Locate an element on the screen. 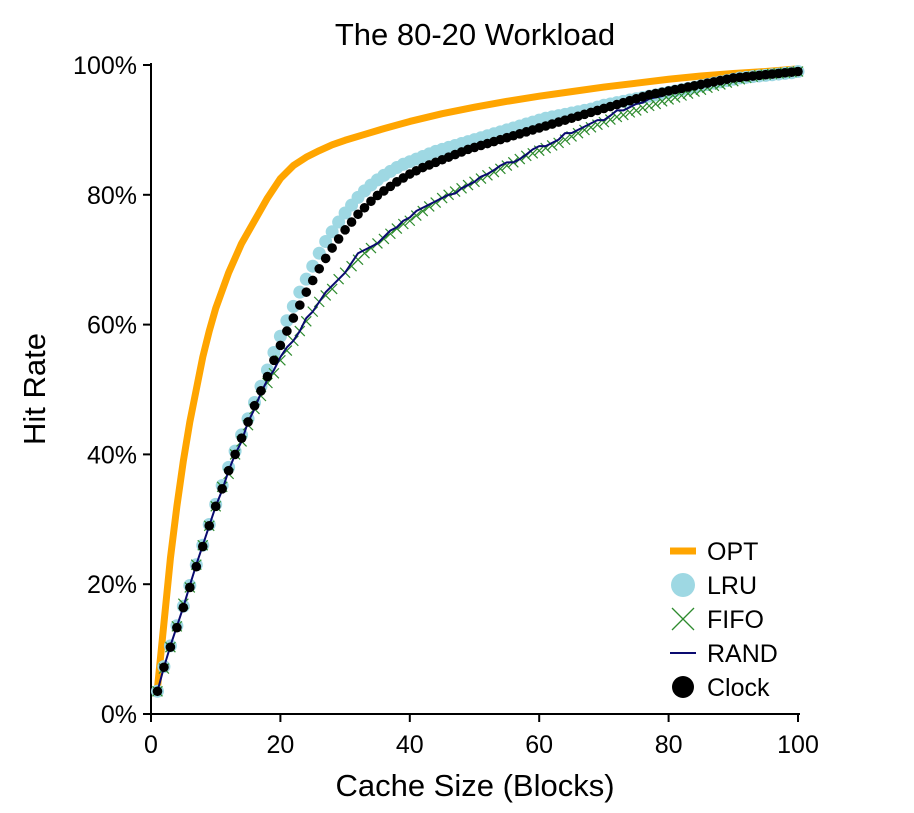 The height and width of the screenshot is (813, 914). legend-swatch-fifo is located at coordinates (683, 619).